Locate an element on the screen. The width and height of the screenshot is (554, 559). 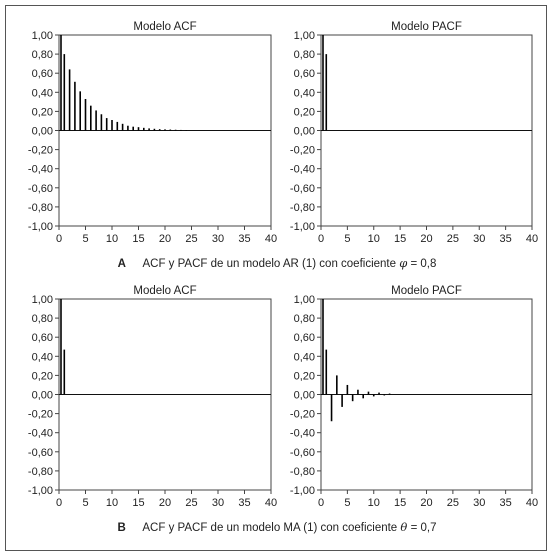
chart-3-xtick-label: 5 is located at coordinates (85, 503).